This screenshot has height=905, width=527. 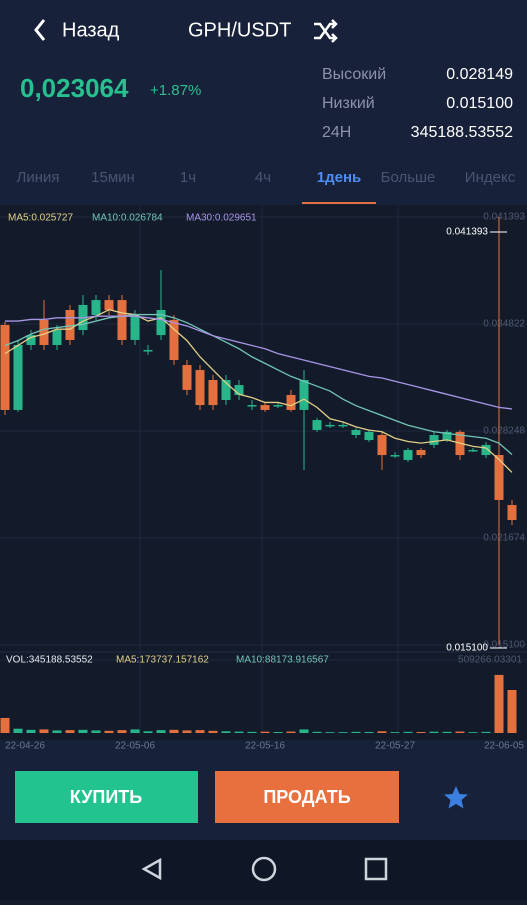 I want to click on tab: 15мин, so click(x=113, y=177).